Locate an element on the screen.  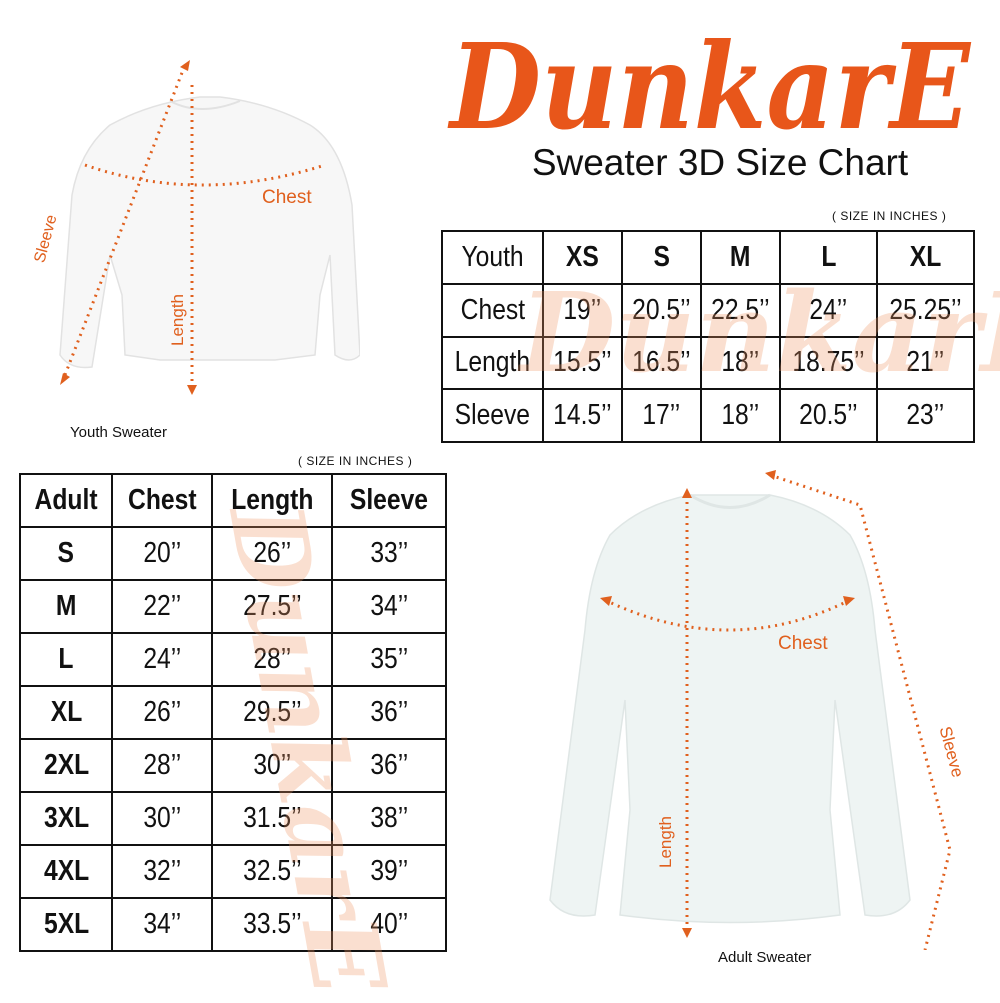
header-cell: M is located at coordinates (741, 257).